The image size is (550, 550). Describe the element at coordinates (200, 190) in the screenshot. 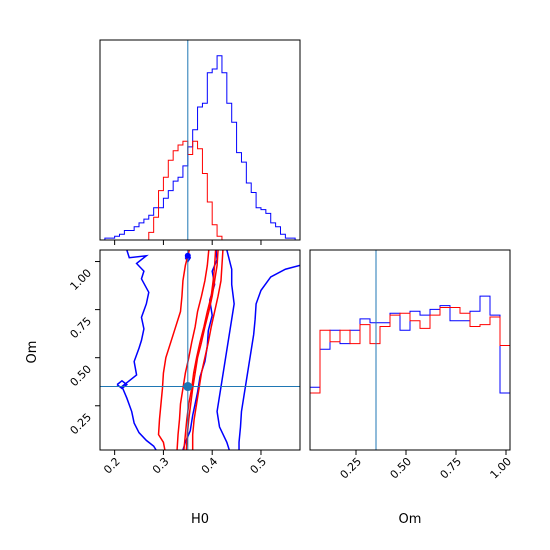

I see `histogram-h0-series-red` at that location.